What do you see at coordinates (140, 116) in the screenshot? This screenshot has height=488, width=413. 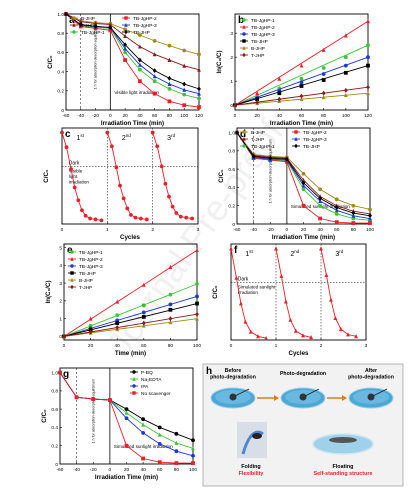 I see `x-tick-label: 40` at bounding box center [140, 116].